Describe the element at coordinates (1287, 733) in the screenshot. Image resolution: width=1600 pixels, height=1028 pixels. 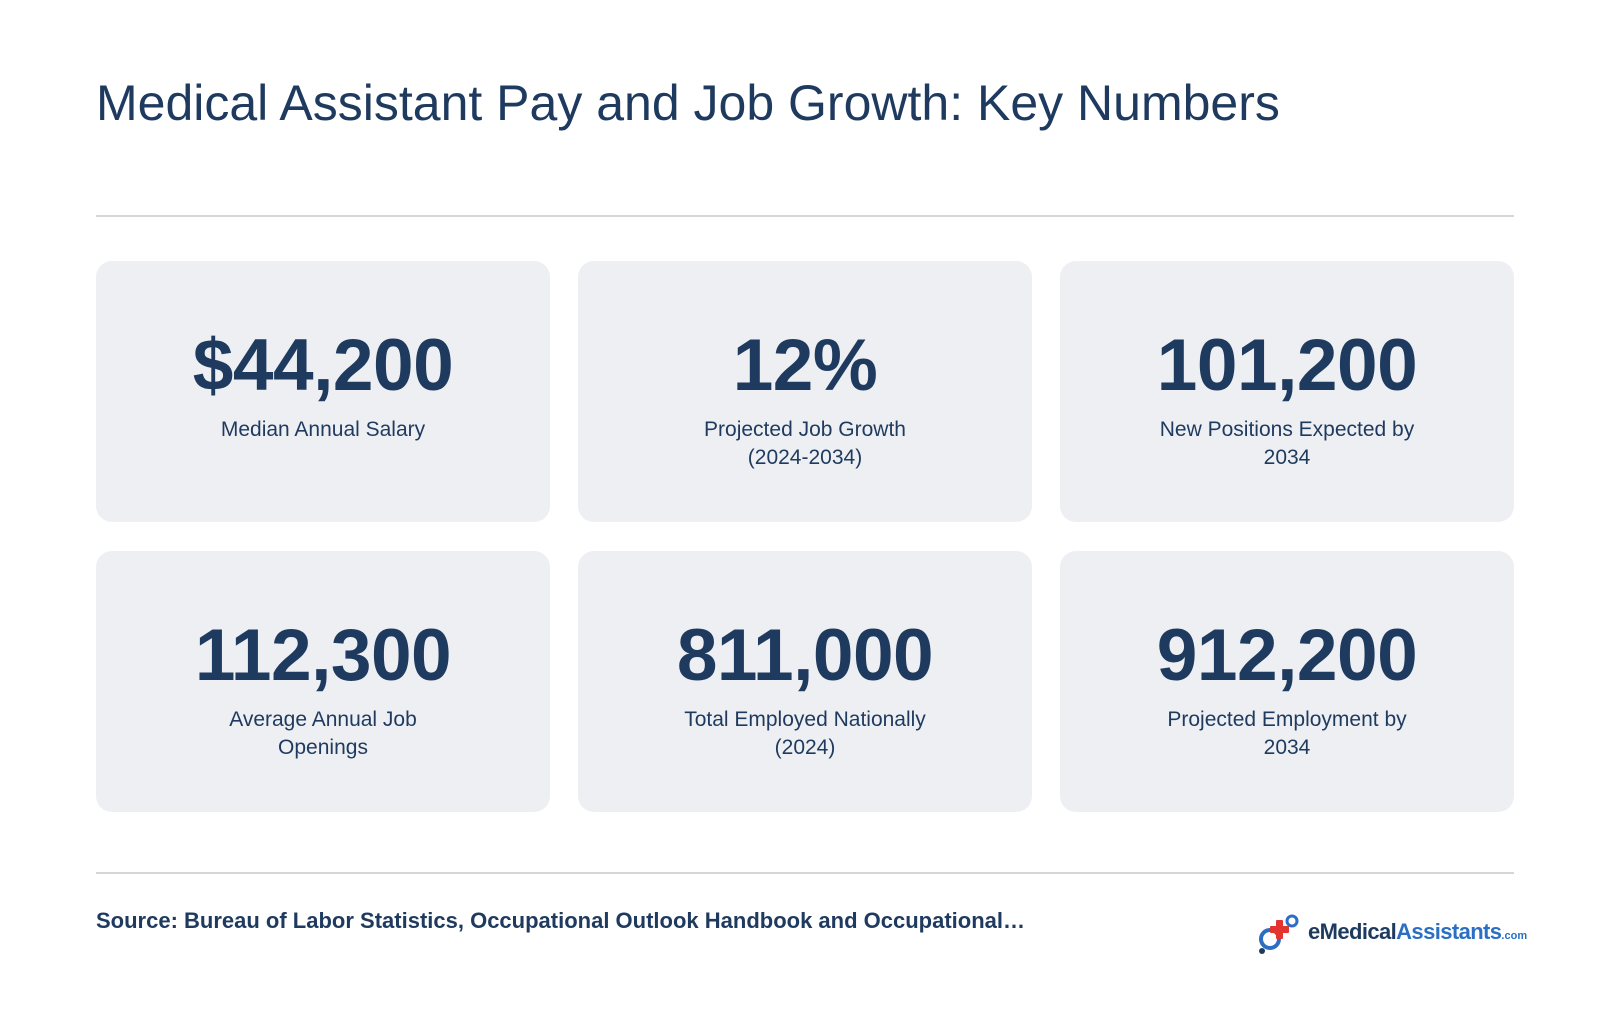
I see `stat-label: Projected Employment by 2034` at that location.